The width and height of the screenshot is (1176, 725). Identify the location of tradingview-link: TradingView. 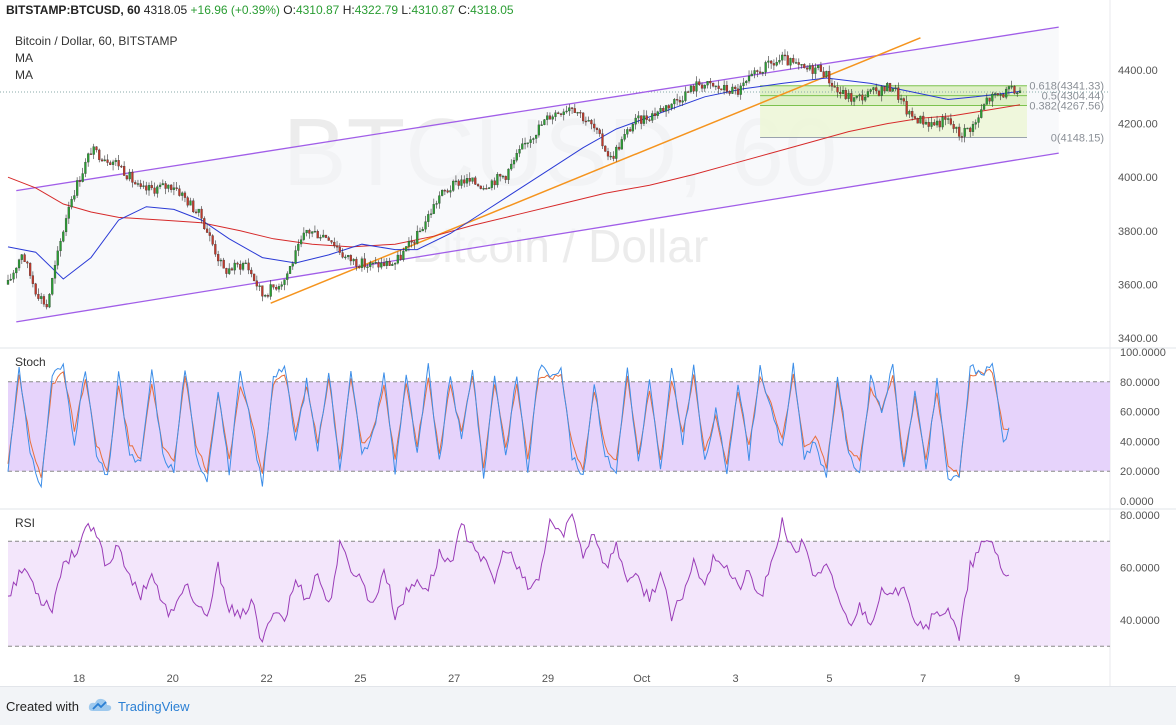
(154, 706).